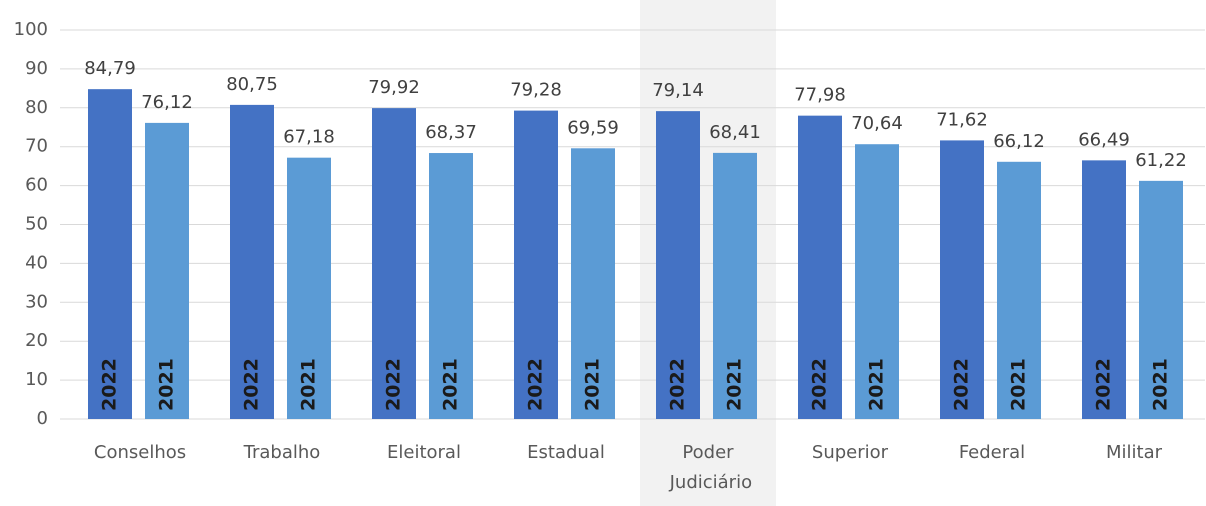  What do you see at coordinates (36, 224) in the screenshot?
I see `y-tick-label: 50` at bounding box center [36, 224].